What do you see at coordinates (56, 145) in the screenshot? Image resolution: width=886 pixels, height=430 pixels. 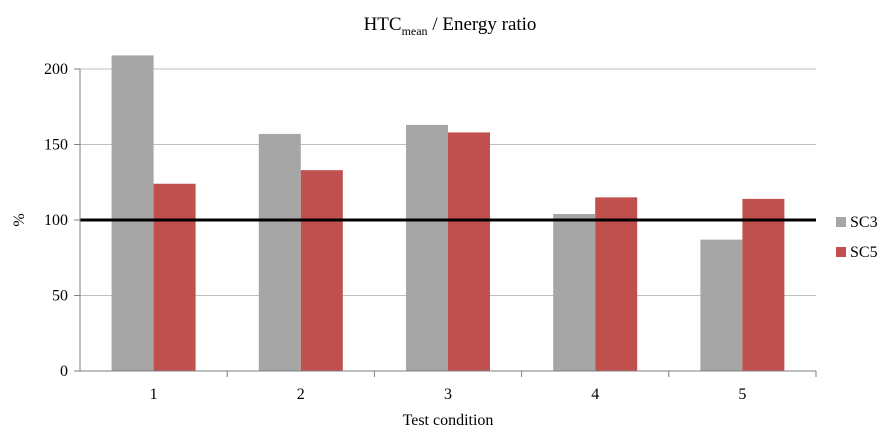 I see `y-tick-label: 150` at bounding box center [56, 145].